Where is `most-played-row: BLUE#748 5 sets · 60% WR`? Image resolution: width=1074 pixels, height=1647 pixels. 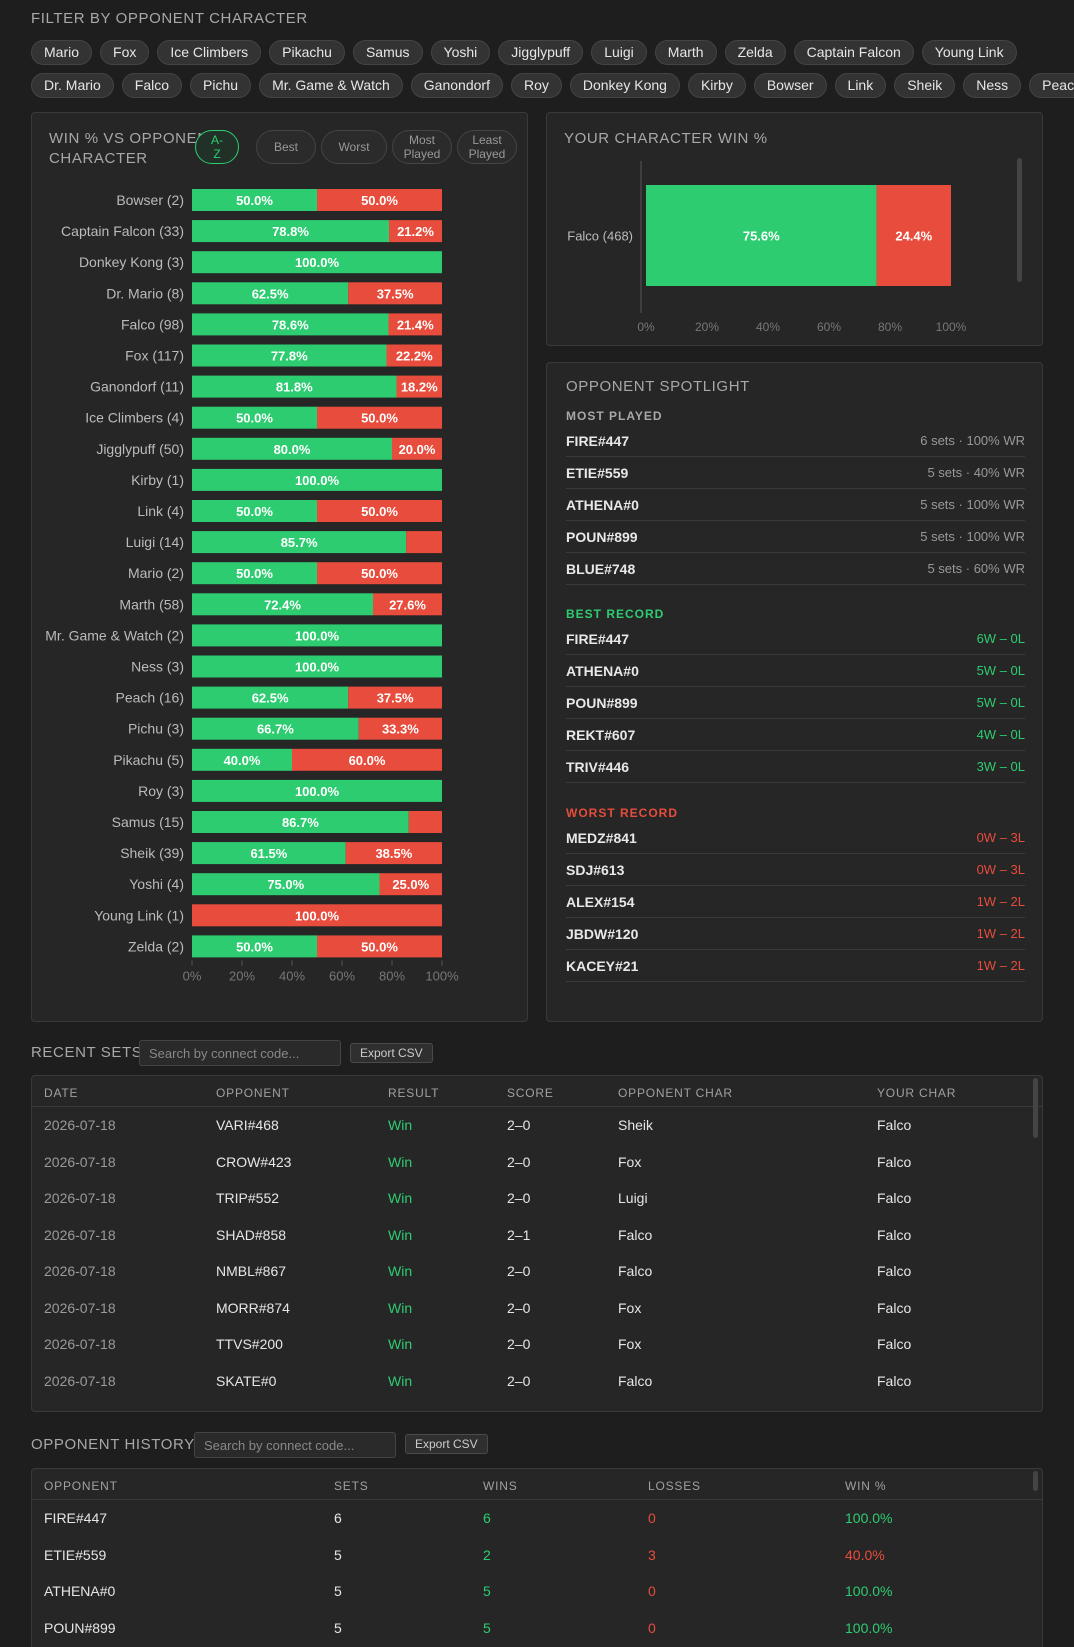 most-played-row: BLUE#748 5 sets · 60% WR is located at coordinates (795, 569).